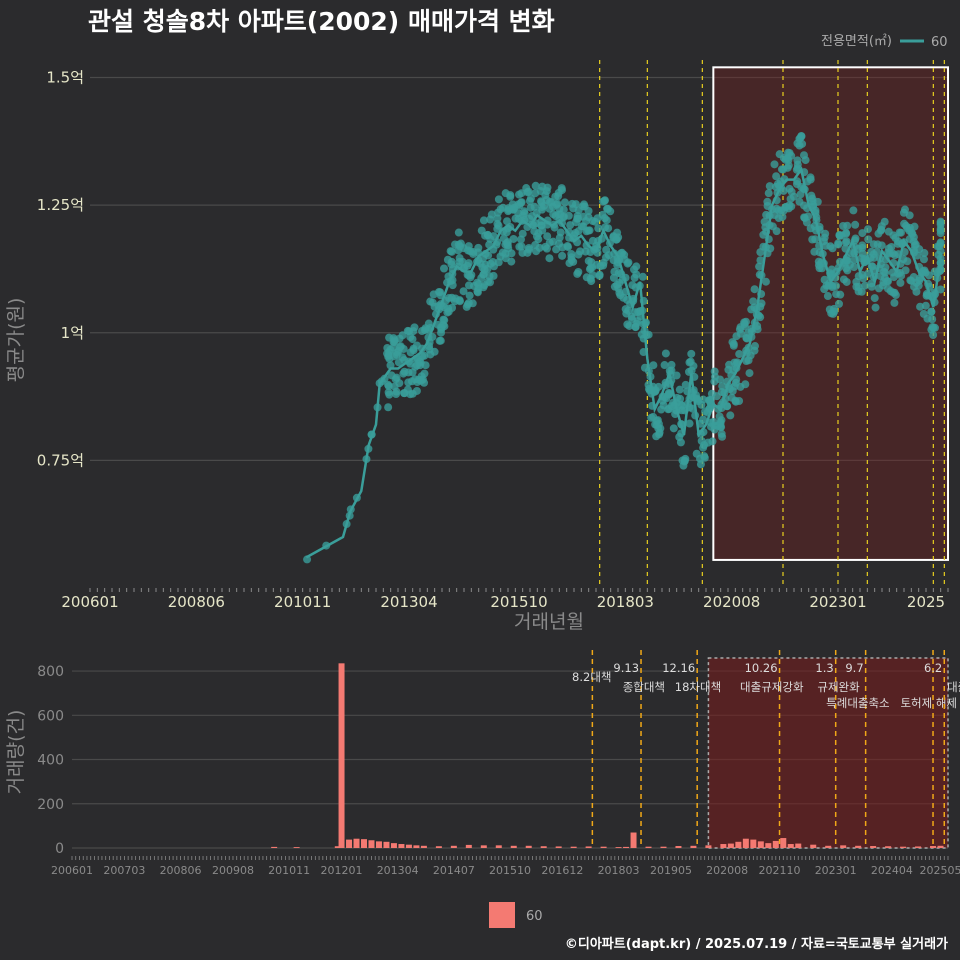 This screenshot has width=960, height=960. Describe the element at coordinates (408, 602) in the screenshot. I see `price-x-tick-label: 201304` at that location.